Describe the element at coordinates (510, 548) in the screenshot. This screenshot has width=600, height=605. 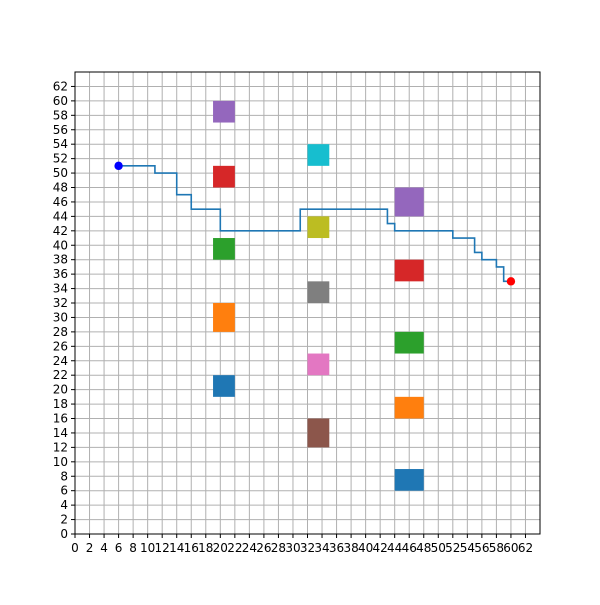
I see `x-tick-label: 60` at that location.